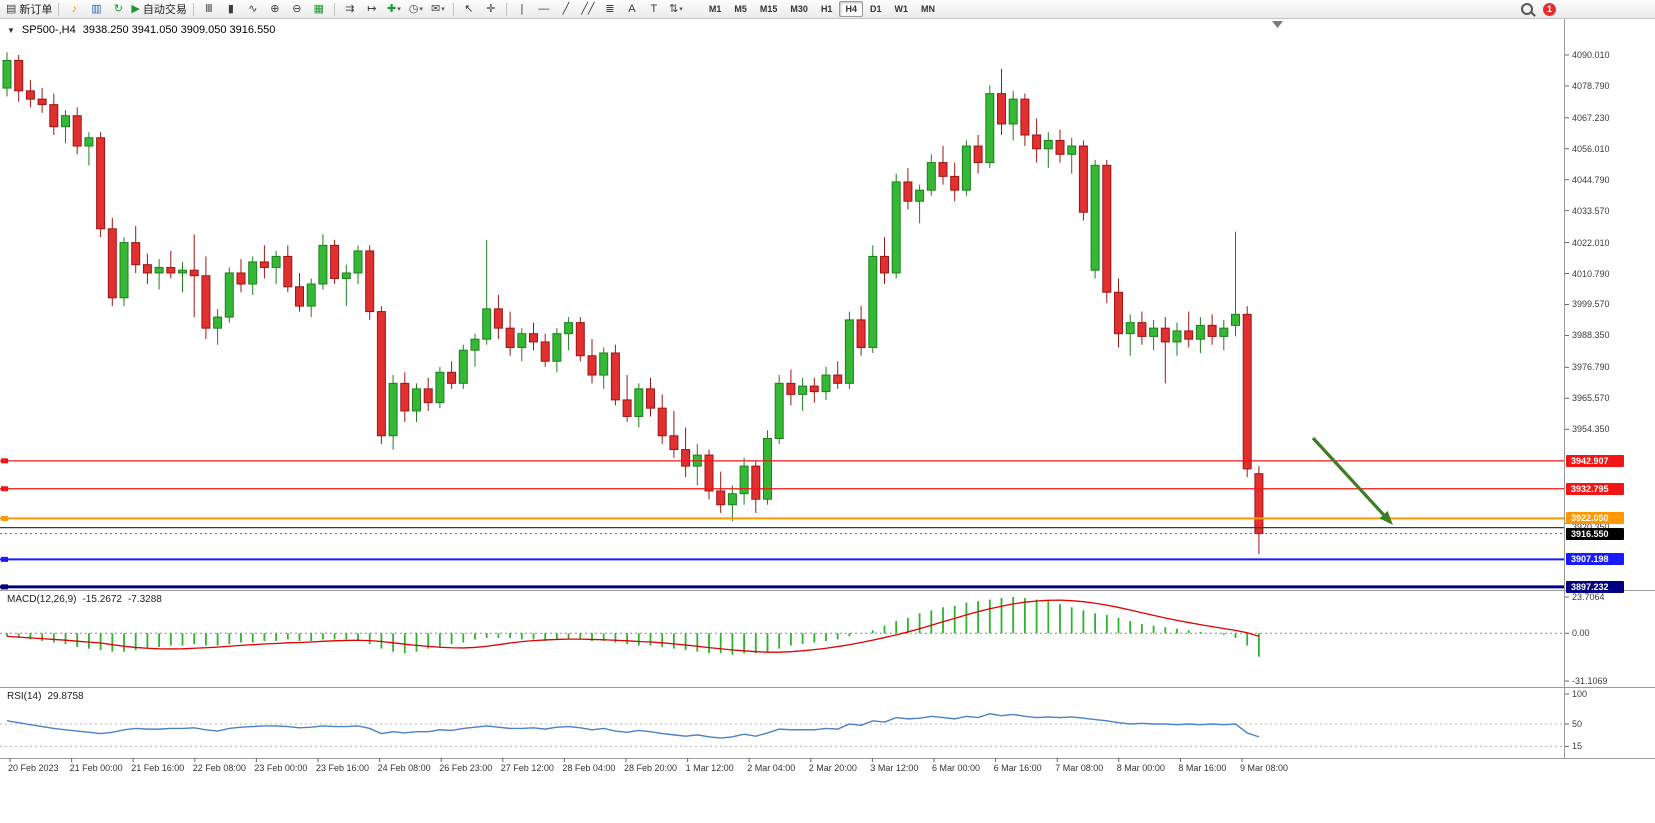 This screenshot has width=1655, height=823. I want to click on rsi-axis-label: 15, so click(1577, 746).